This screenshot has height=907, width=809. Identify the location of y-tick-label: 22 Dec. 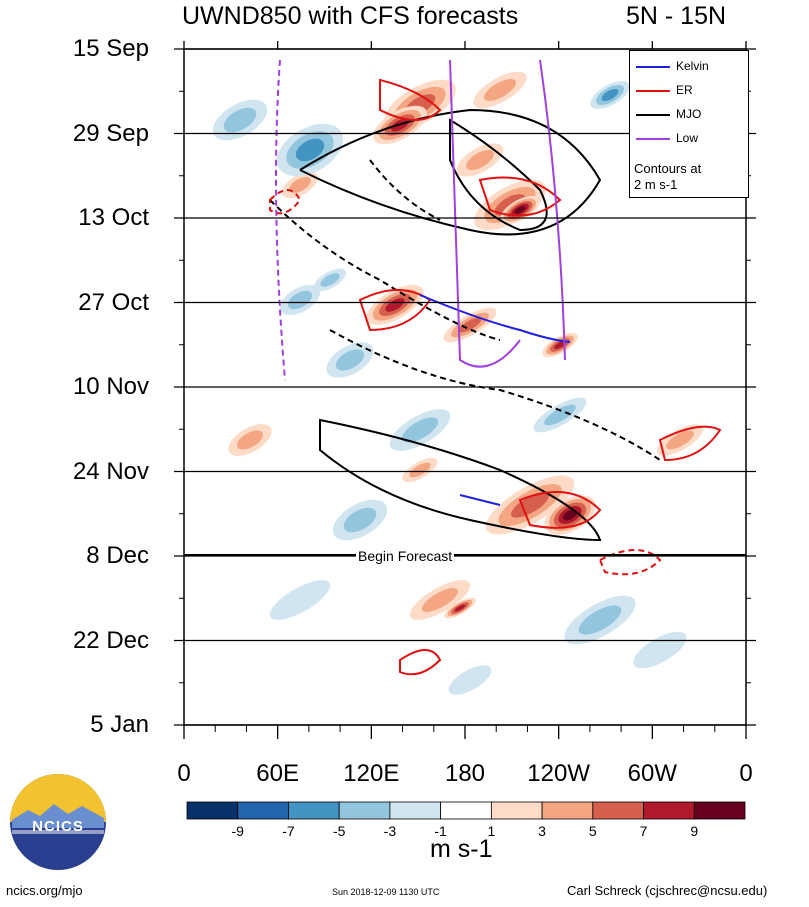
(110, 640).